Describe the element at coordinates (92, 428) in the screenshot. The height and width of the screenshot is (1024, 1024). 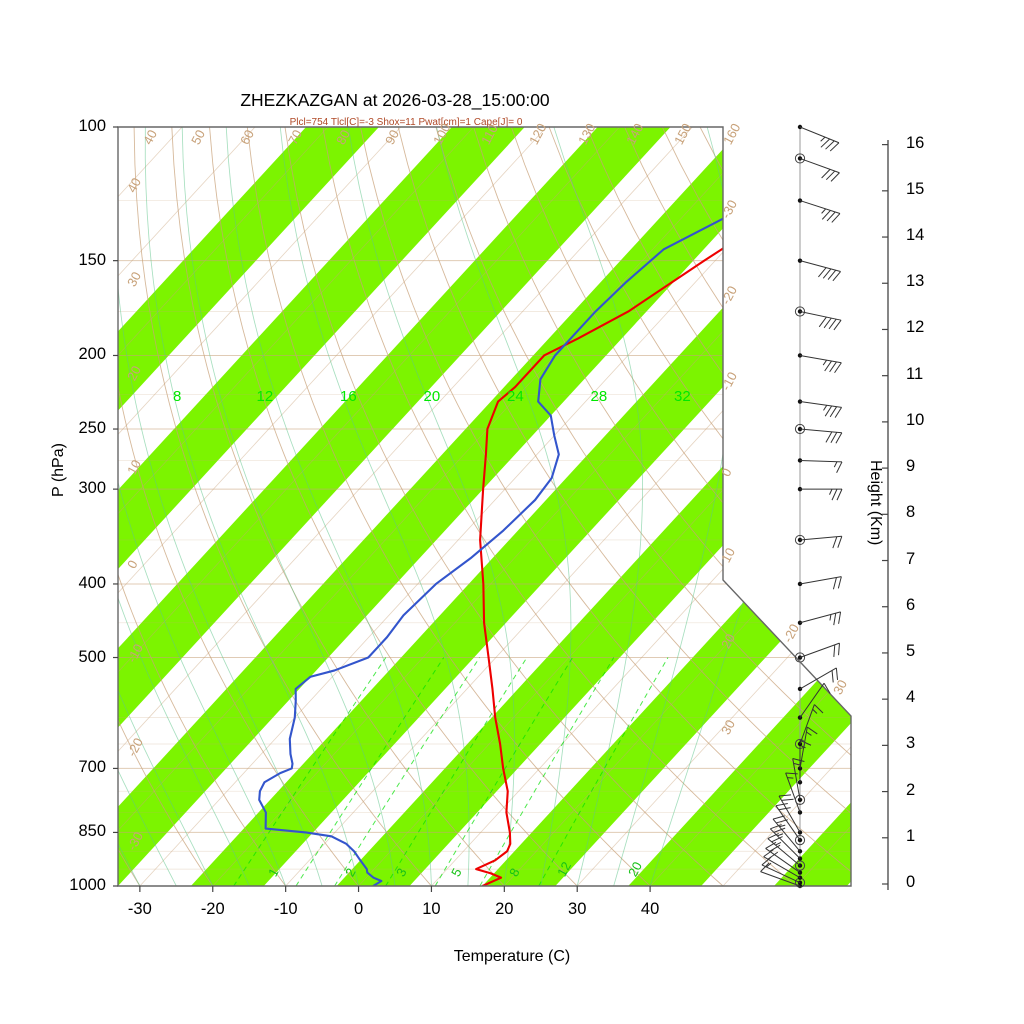
I see `pressure-tick-250: 250` at that location.